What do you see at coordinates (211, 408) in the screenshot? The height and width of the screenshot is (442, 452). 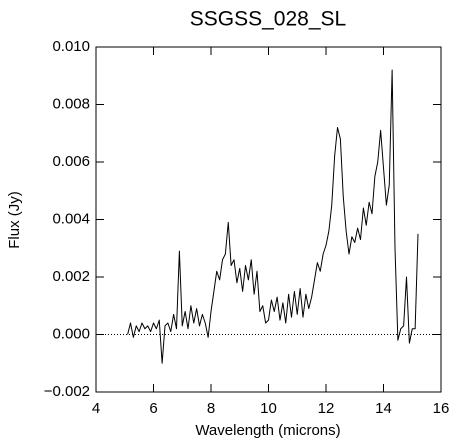 I see `x-tick-label: 8` at bounding box center [211, 408].